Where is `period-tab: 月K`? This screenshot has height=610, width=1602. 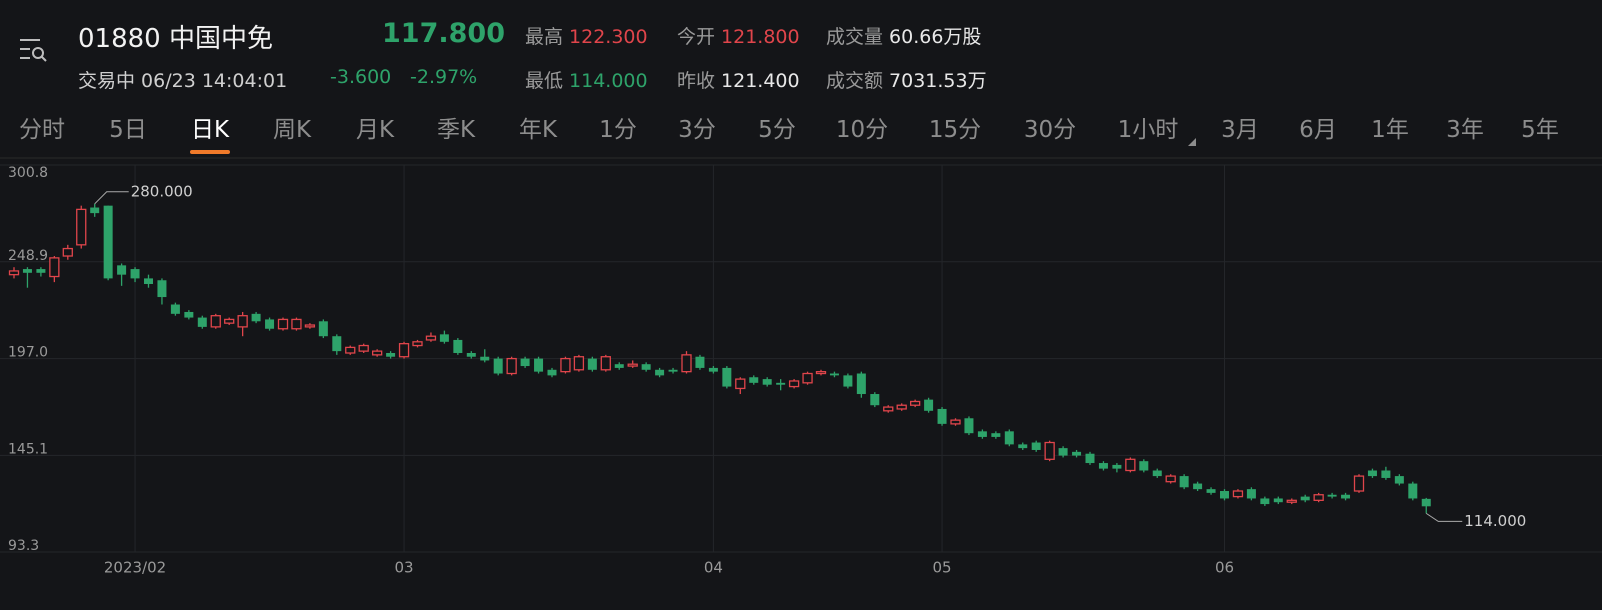
period-tab: 月K is located at coordinates (375, 130).